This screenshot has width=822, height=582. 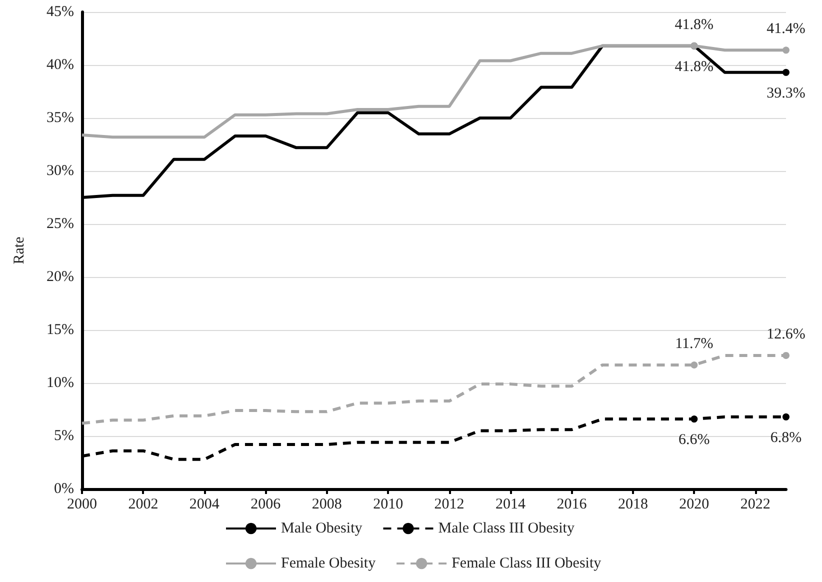 What do you see at coordinates (633, 504) in the screenshot?
I see `x-tick-label: 2018` at bounding box center [633, 504].